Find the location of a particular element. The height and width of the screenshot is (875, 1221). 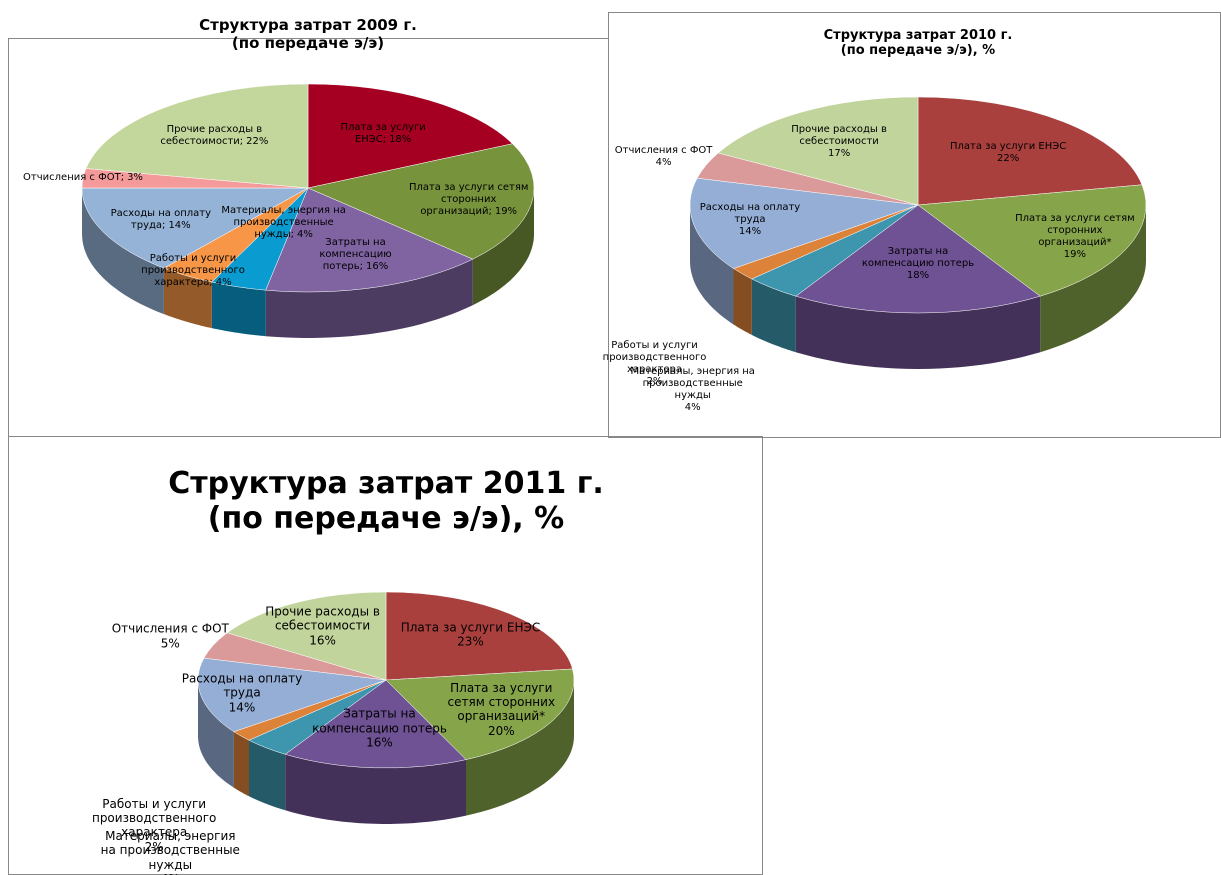

data-label: Плата за услуги ЕНЭС; 18% is located at coordinates (383, 134).